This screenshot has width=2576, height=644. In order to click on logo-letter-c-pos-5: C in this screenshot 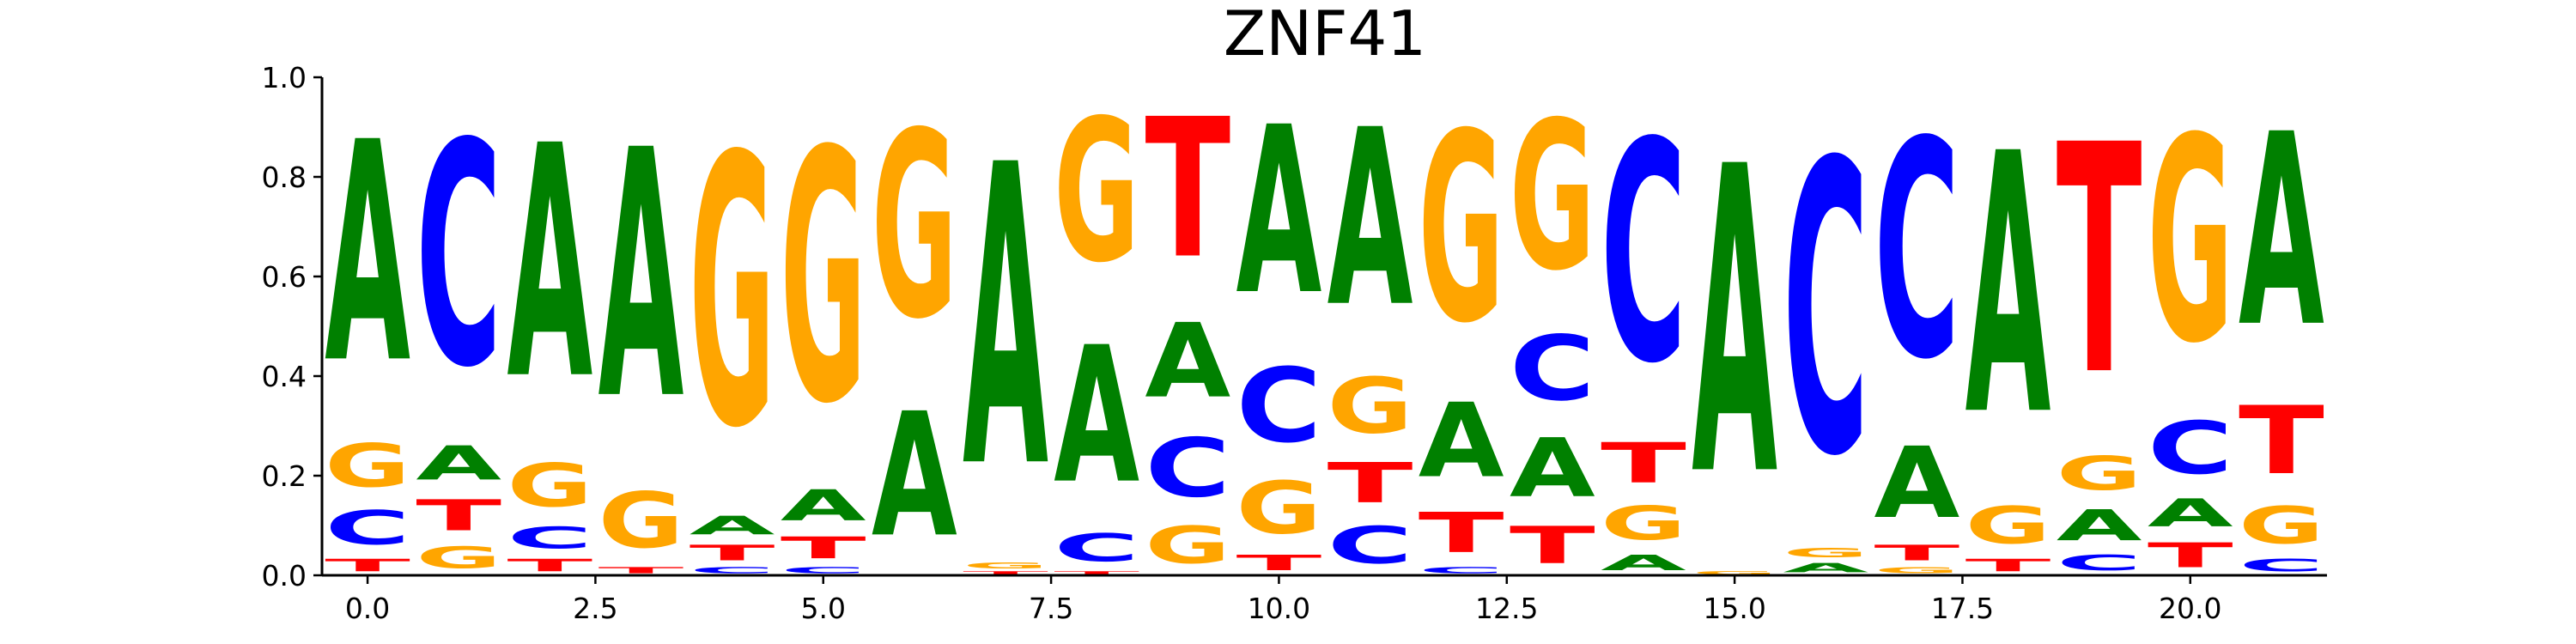, I will do `click(823, 570)`.